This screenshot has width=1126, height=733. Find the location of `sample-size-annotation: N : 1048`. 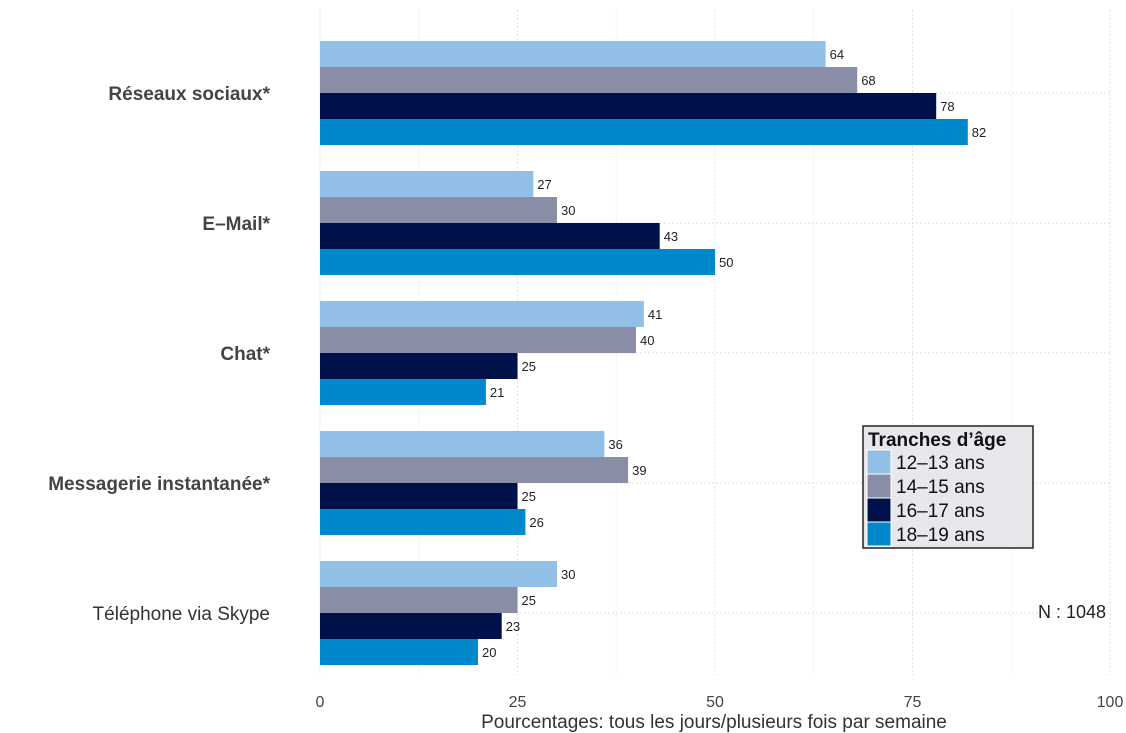

sample-size-annotation: N : 1048 is located at coordinates (1072, 612).